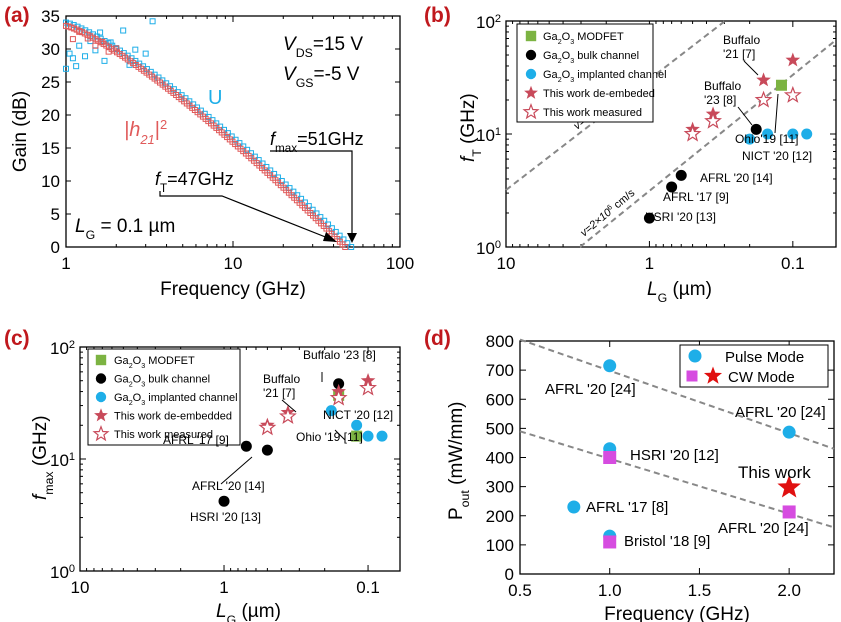 Image resolution: width=841 pixels, height=622 pixels. I want to click on panel-label: (c), so click(17, 338).